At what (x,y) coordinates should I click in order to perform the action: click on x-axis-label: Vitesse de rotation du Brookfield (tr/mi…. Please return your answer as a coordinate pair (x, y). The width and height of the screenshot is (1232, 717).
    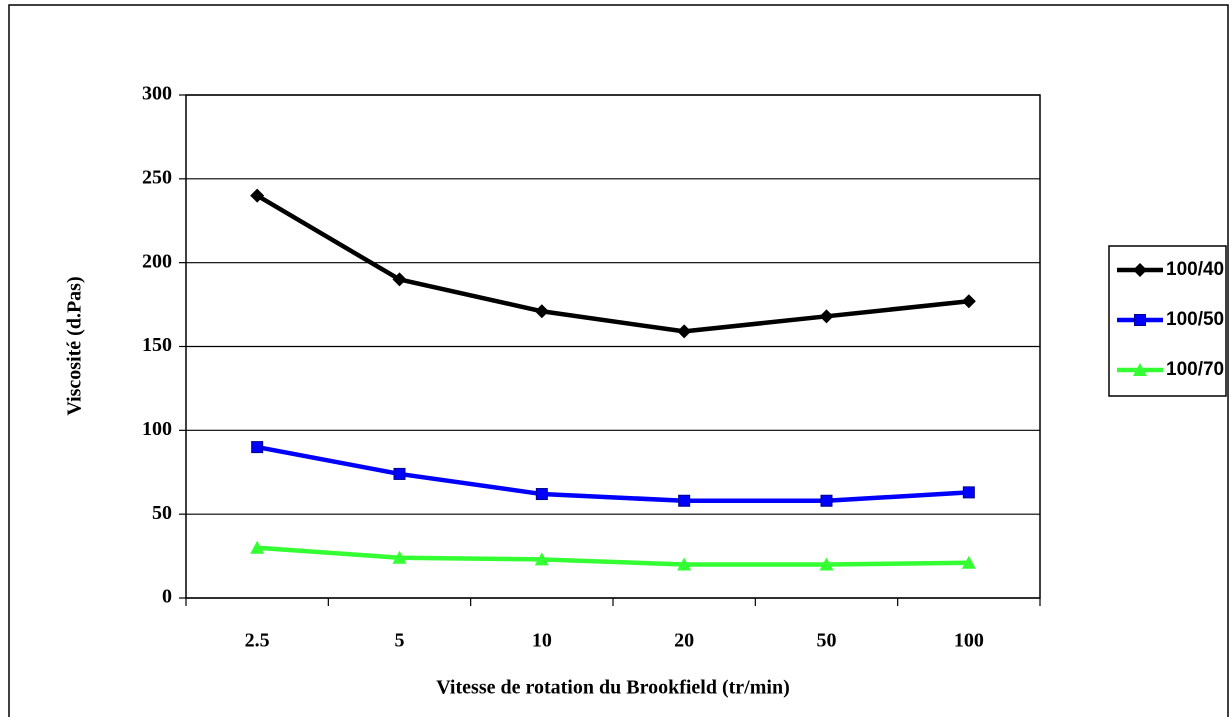
    Looking at the image, I should click on (613, 688).